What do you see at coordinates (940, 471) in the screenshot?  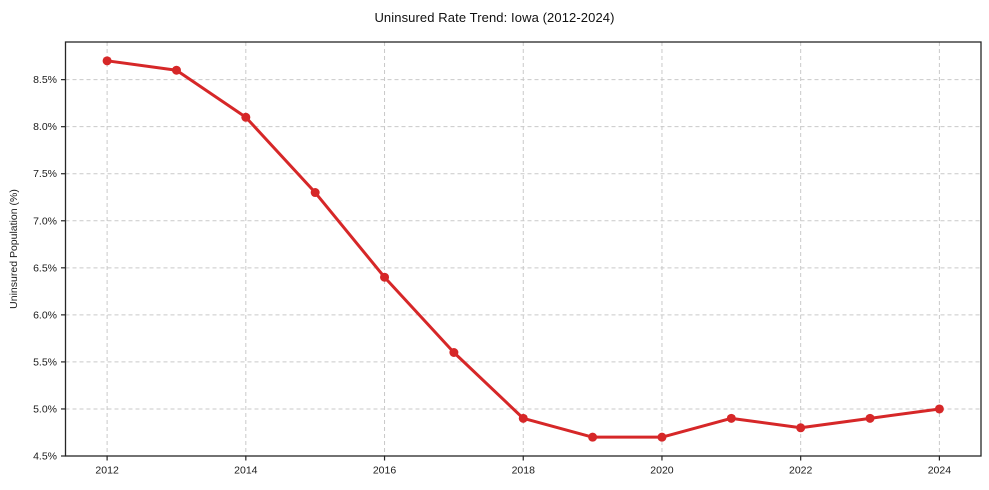 I see `x-tick-label: 2024` at bounding box center [940, 471].